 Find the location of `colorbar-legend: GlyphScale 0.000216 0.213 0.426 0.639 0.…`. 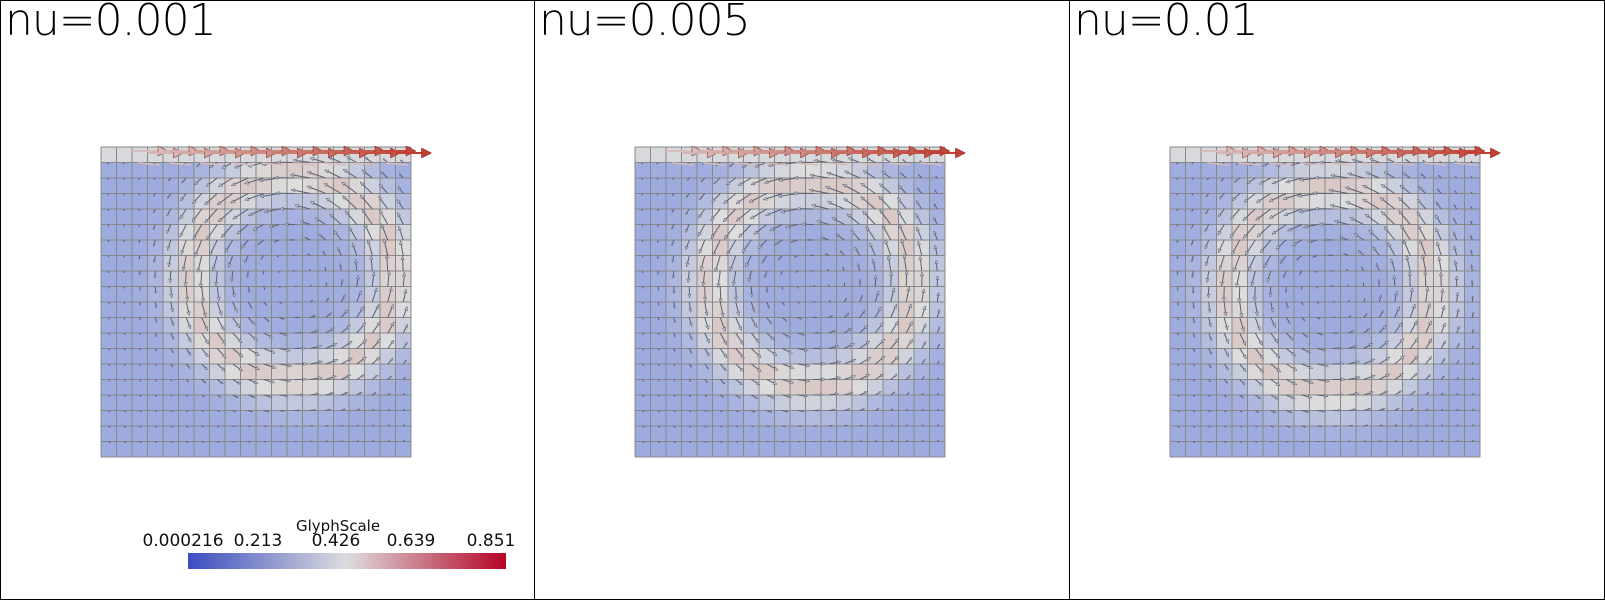

colorbar-legend: GlyphScale 0.000216 0.213 0.426 0.639 0.… is located at coordinates (331, 543).